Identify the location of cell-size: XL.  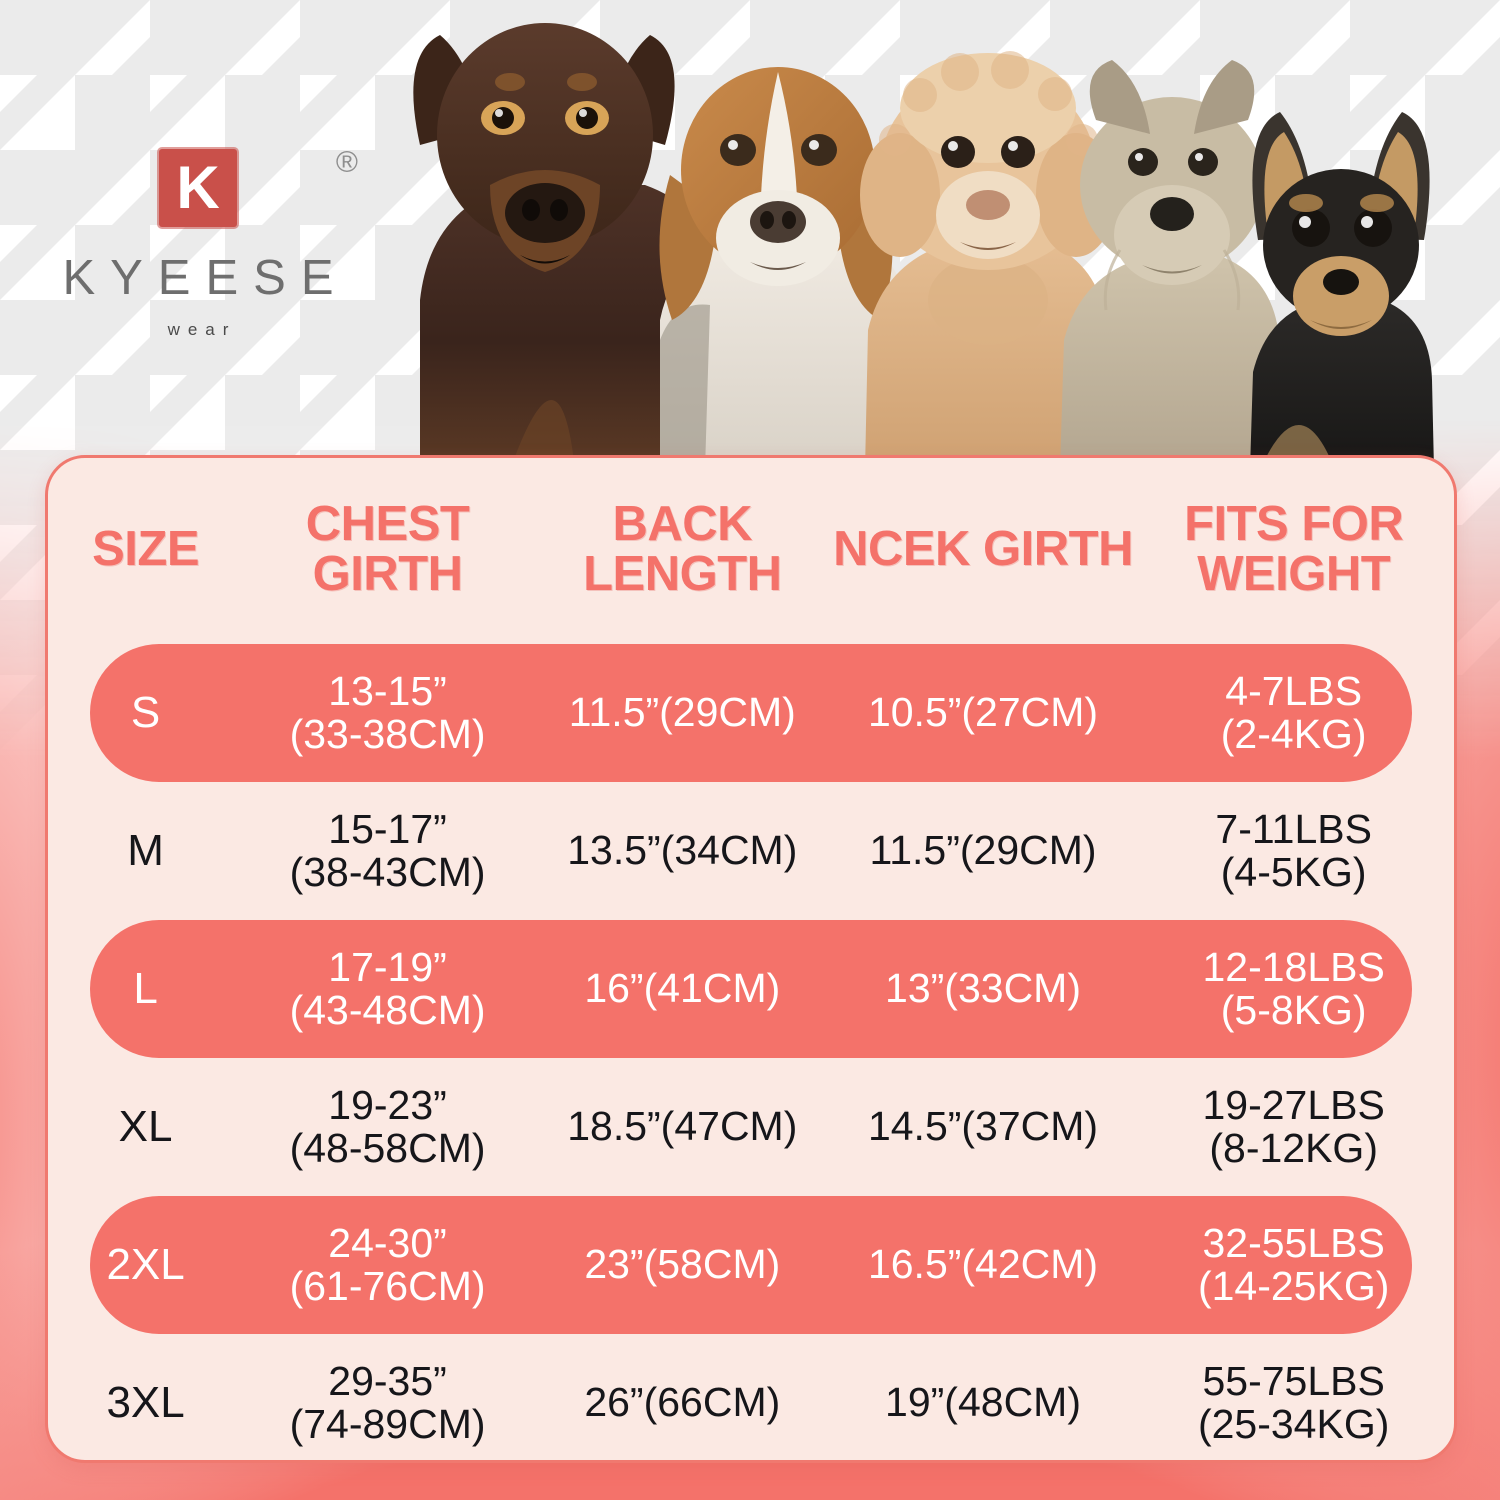
(145, 1126).